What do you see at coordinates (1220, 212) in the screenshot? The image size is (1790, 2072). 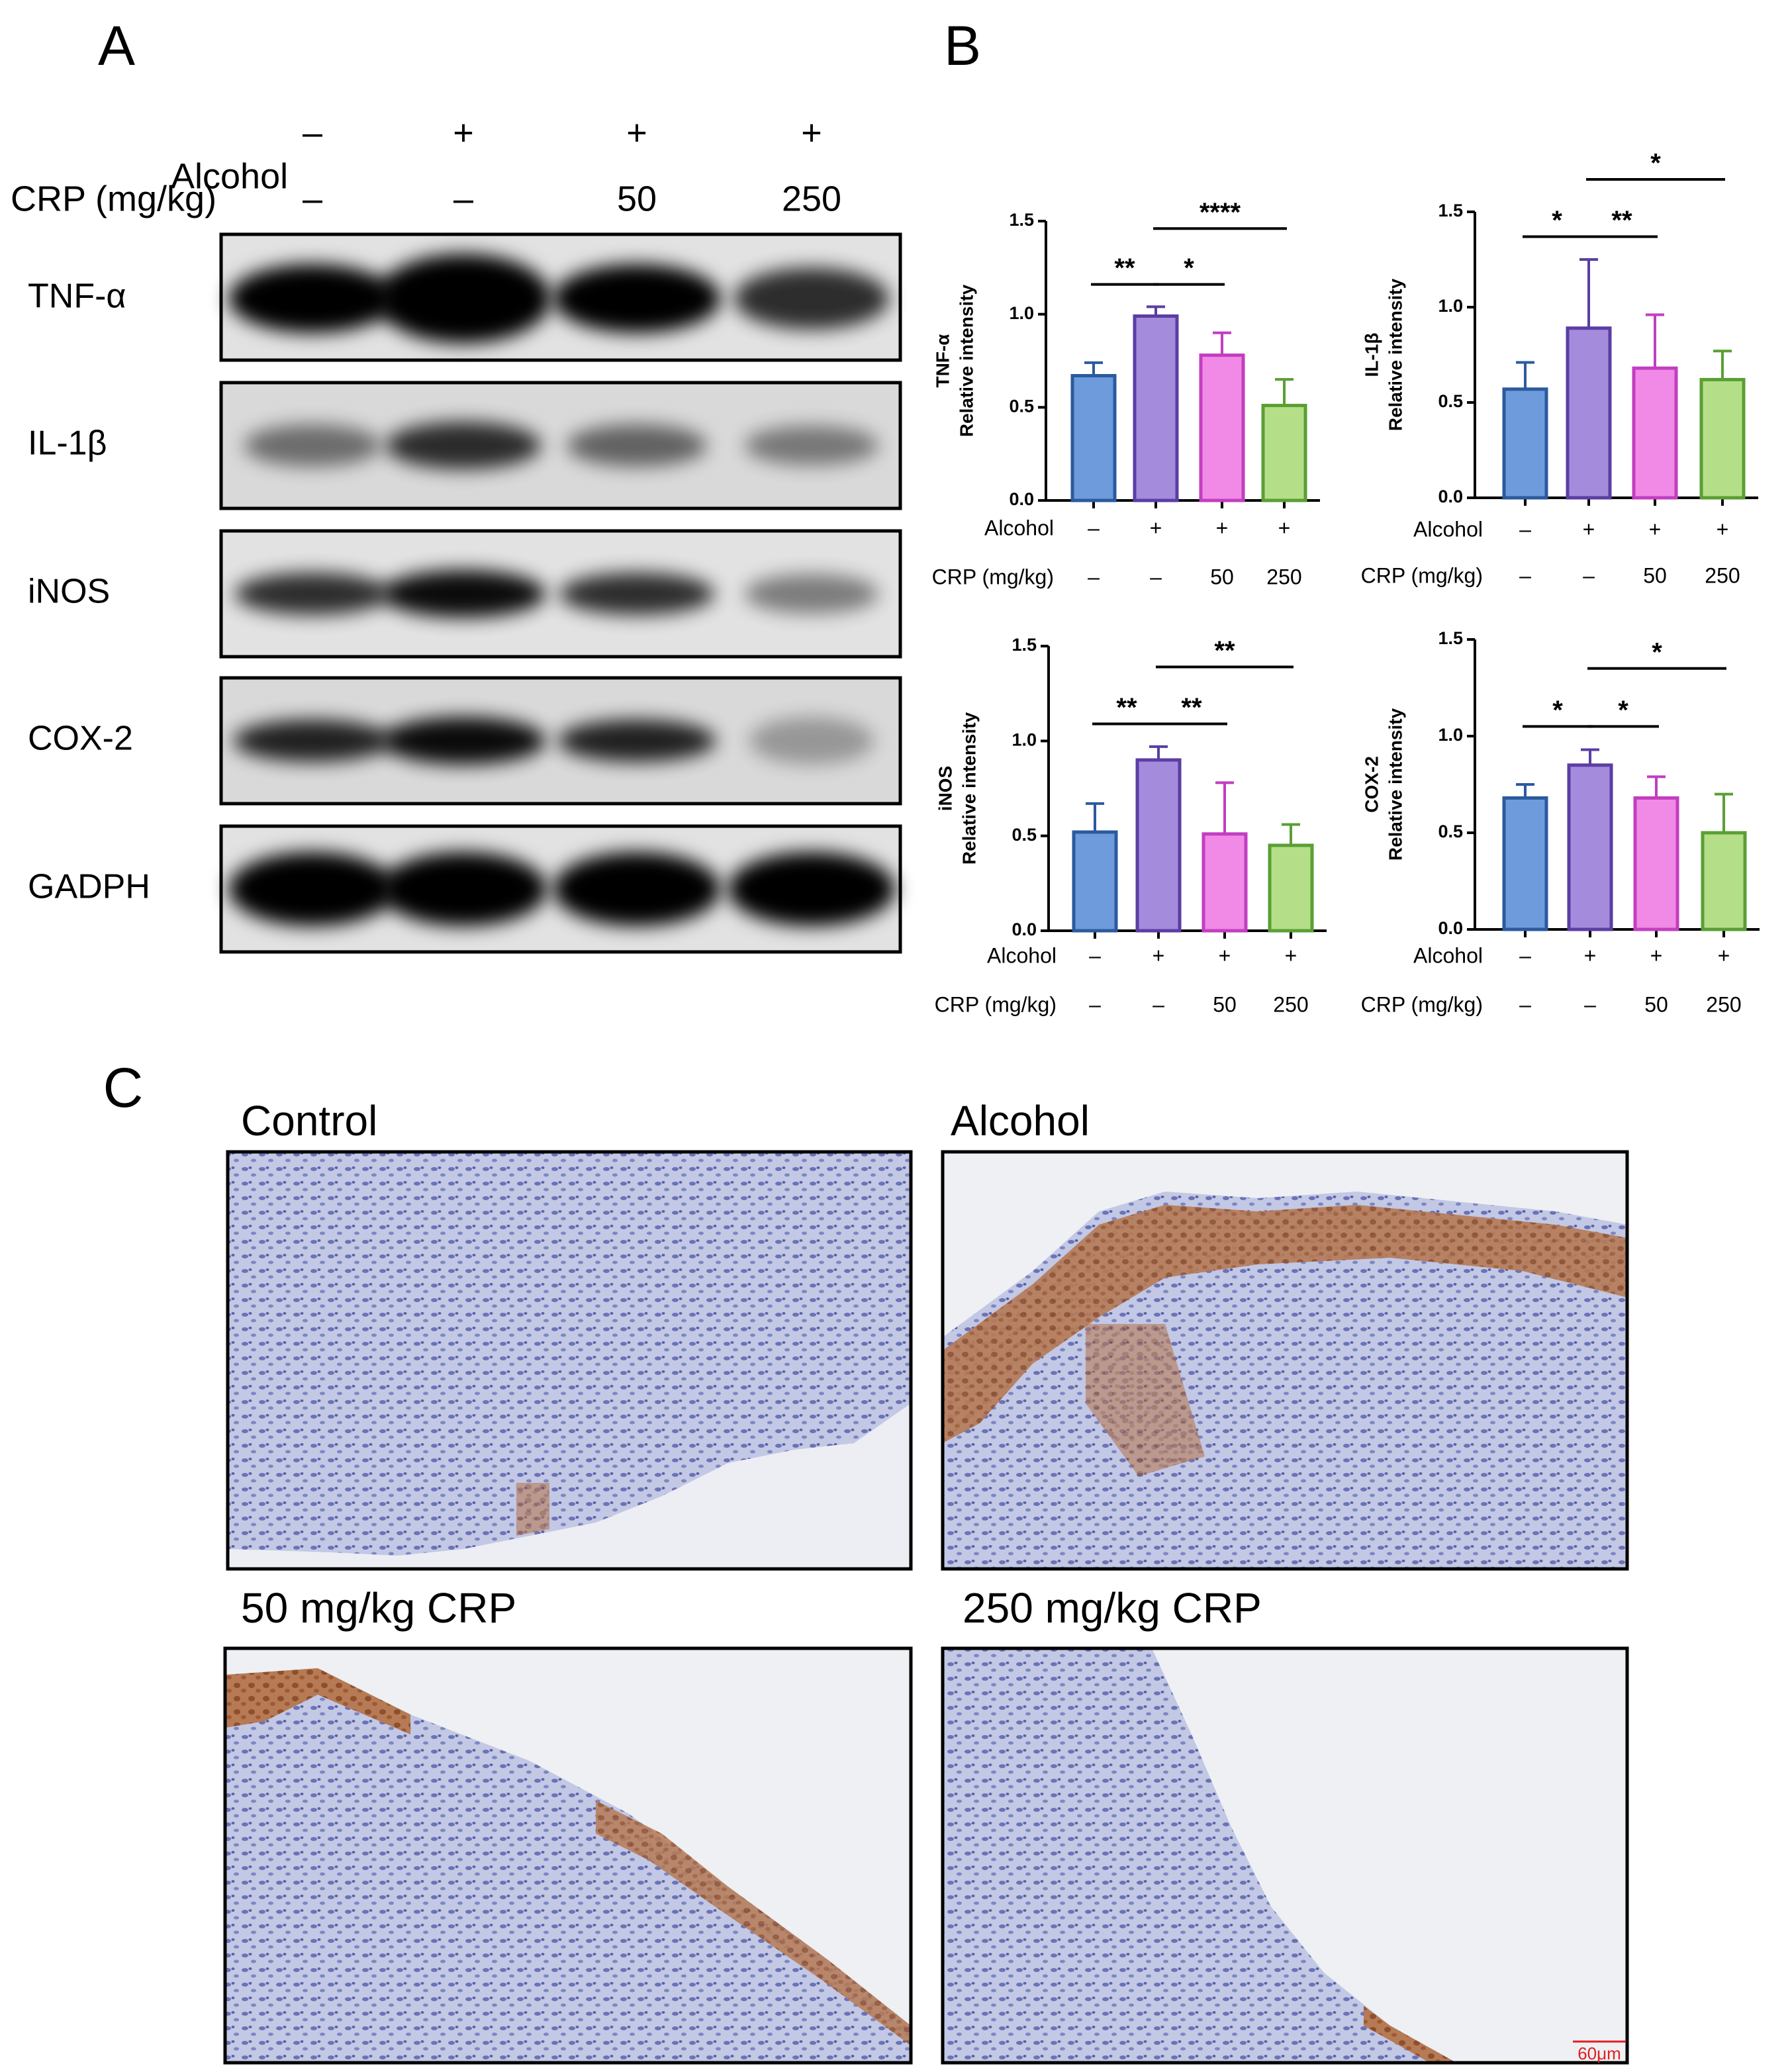 I see `significance-label: ****` at bounding box center [1220, 212].